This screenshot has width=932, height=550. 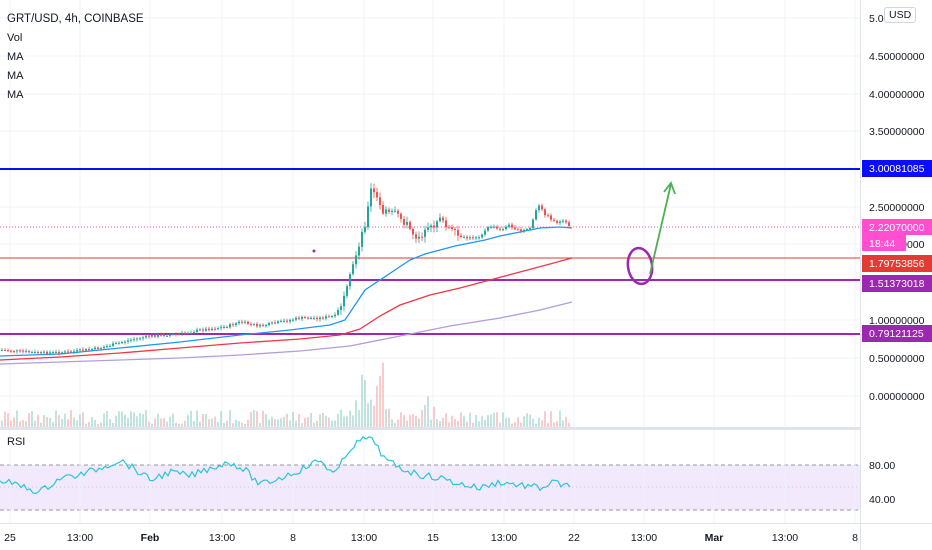 What do you see at coordinates (900, 15) in the screenshot?
I see `currency-button: USD` at bounding box center [900, 15].